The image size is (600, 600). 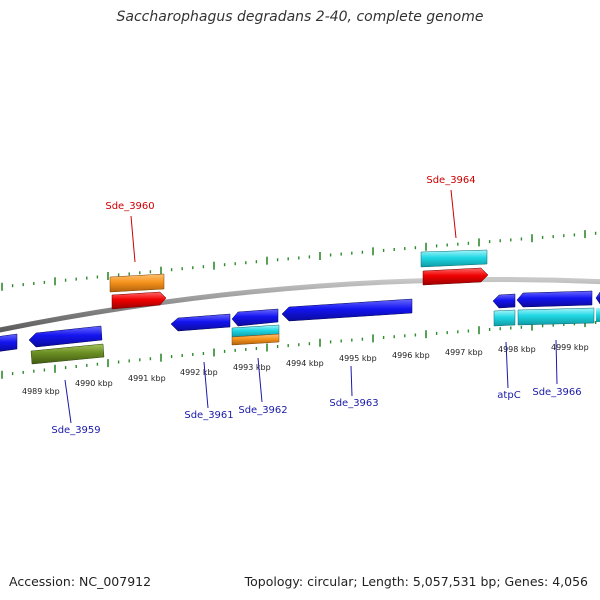 What do you see at coordinates (94, 383) in the screenshot?
I see `axis-label: 4990 kbp` at bounding box center [94, 383].